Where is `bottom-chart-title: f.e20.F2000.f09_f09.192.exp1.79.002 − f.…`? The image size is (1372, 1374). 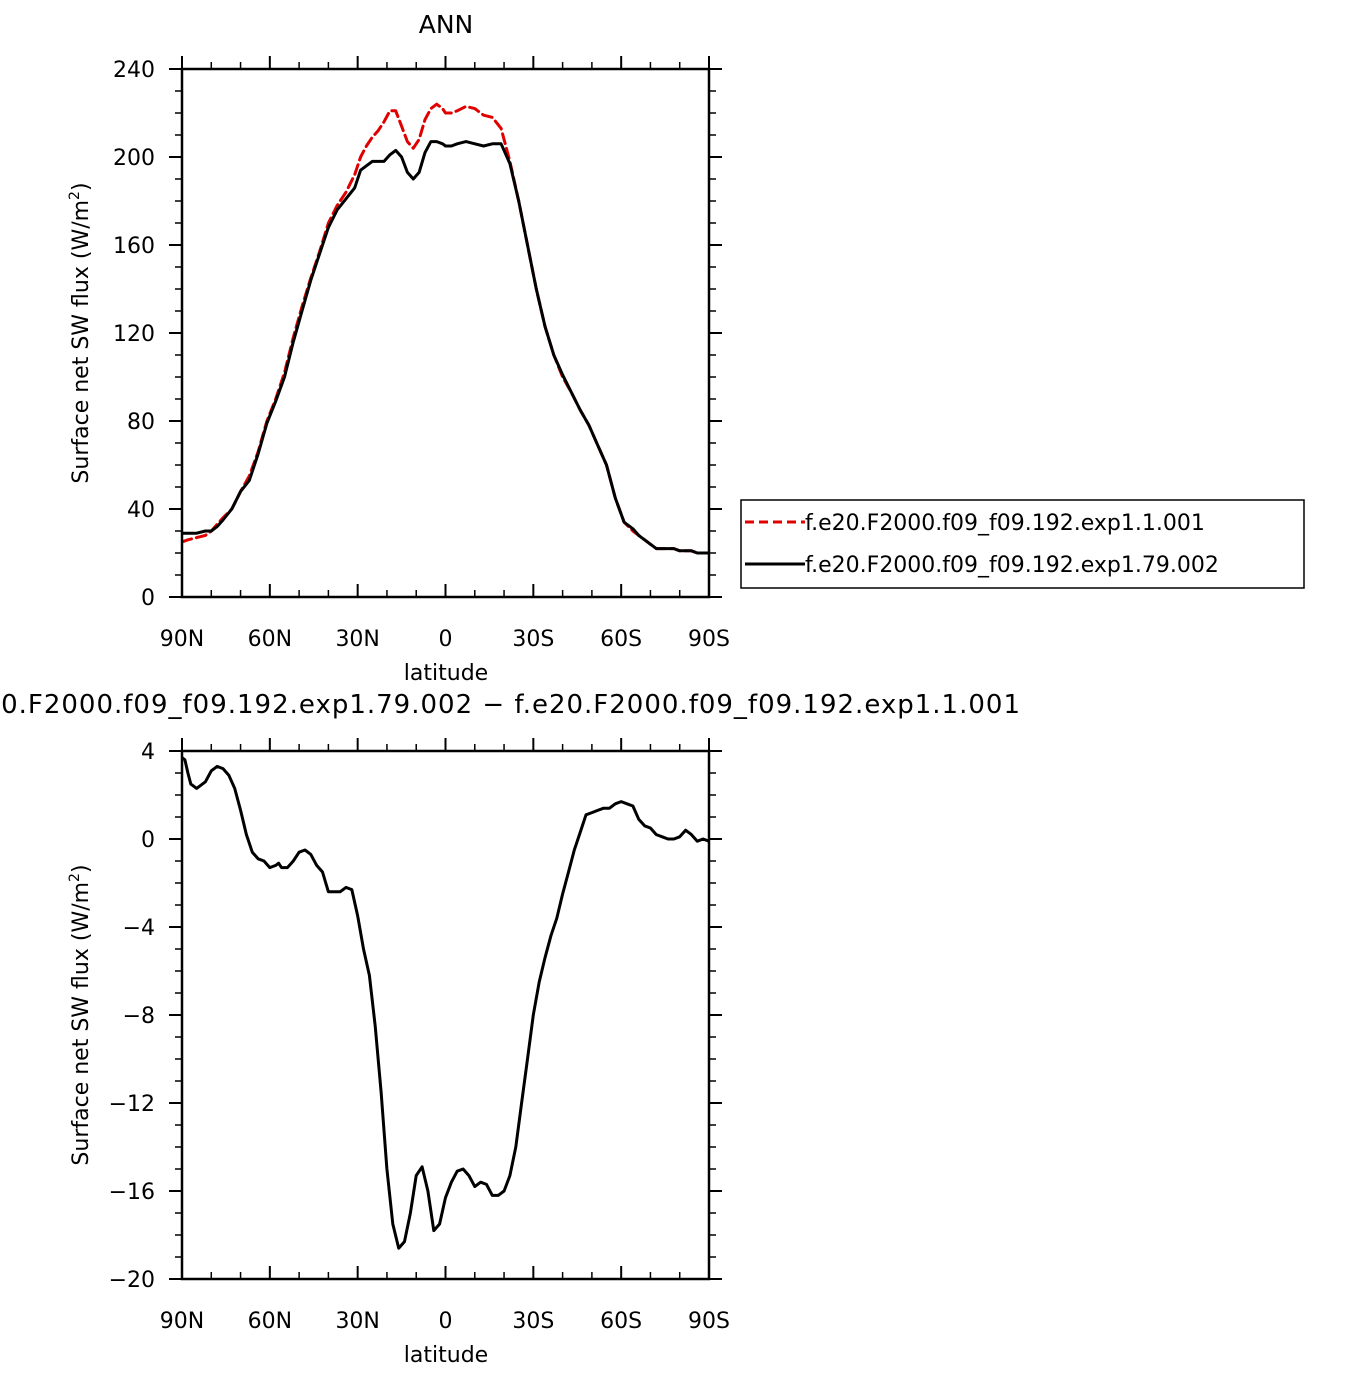
bottom-chart-title: f.e20.F2000.f09_f09.192.exp1.79.002 − f.… is located at coordinates (510, 705).